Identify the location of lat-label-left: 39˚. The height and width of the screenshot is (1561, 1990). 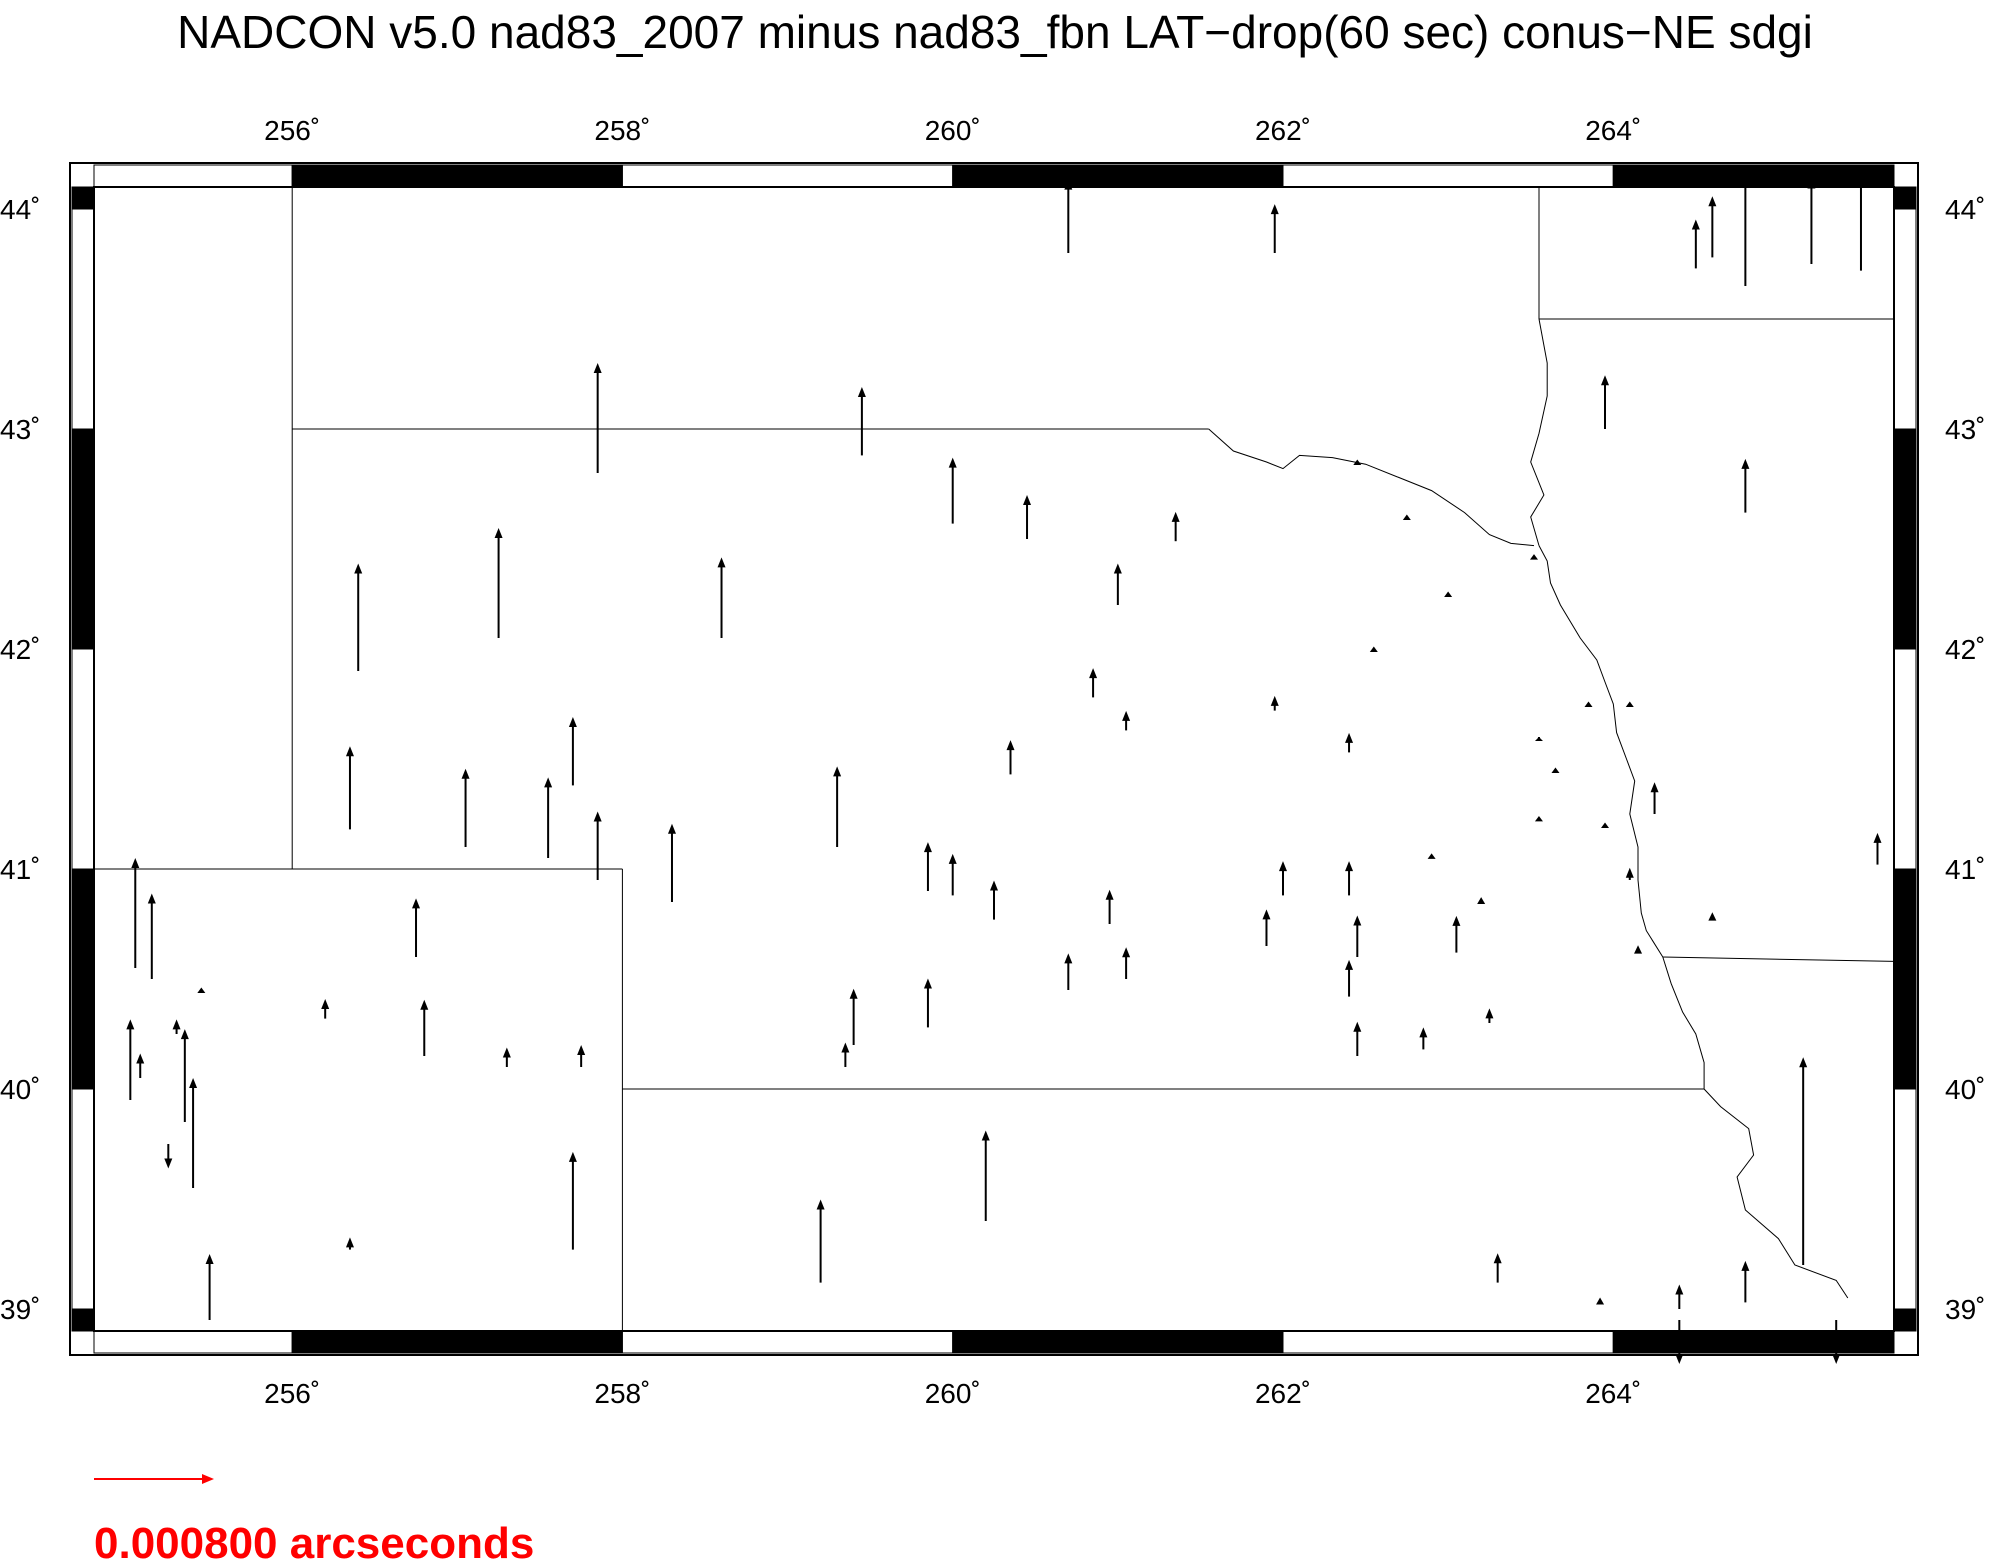
(20, 1309).